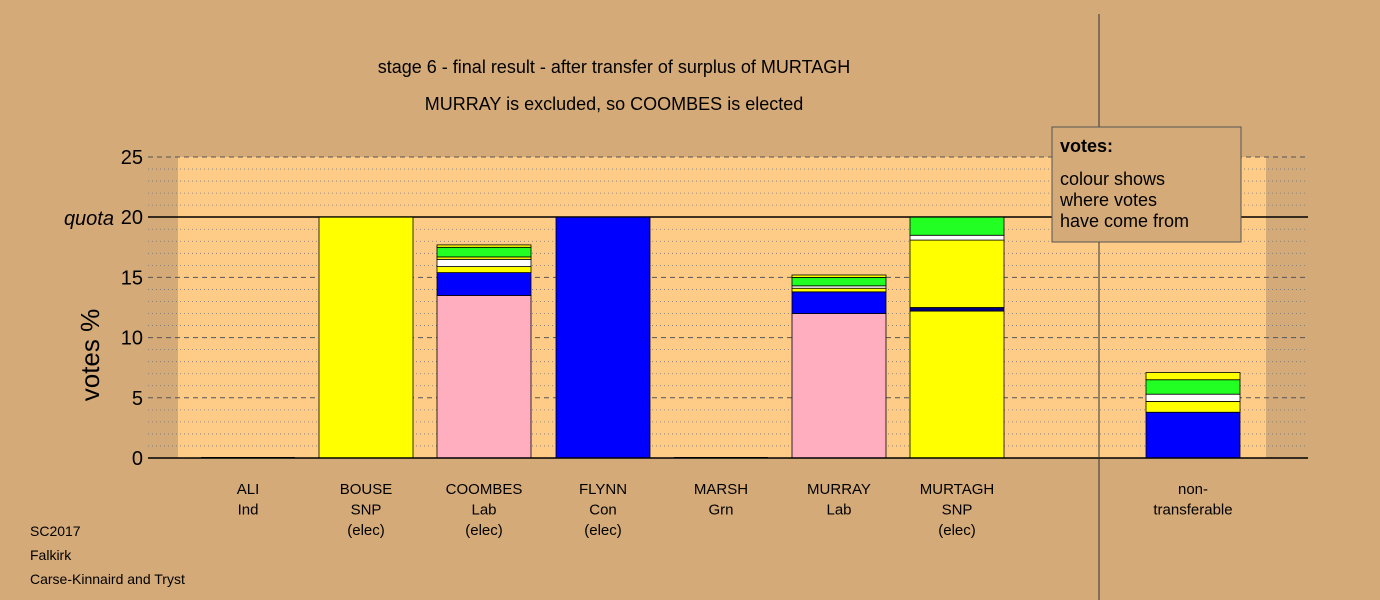 The height and width of the screenshot is (600, 1380). Describe the element at coordinates (132, 308) in the screenshot. I see `y-tick-labels: 0 5 10 15 20 25` at that location.